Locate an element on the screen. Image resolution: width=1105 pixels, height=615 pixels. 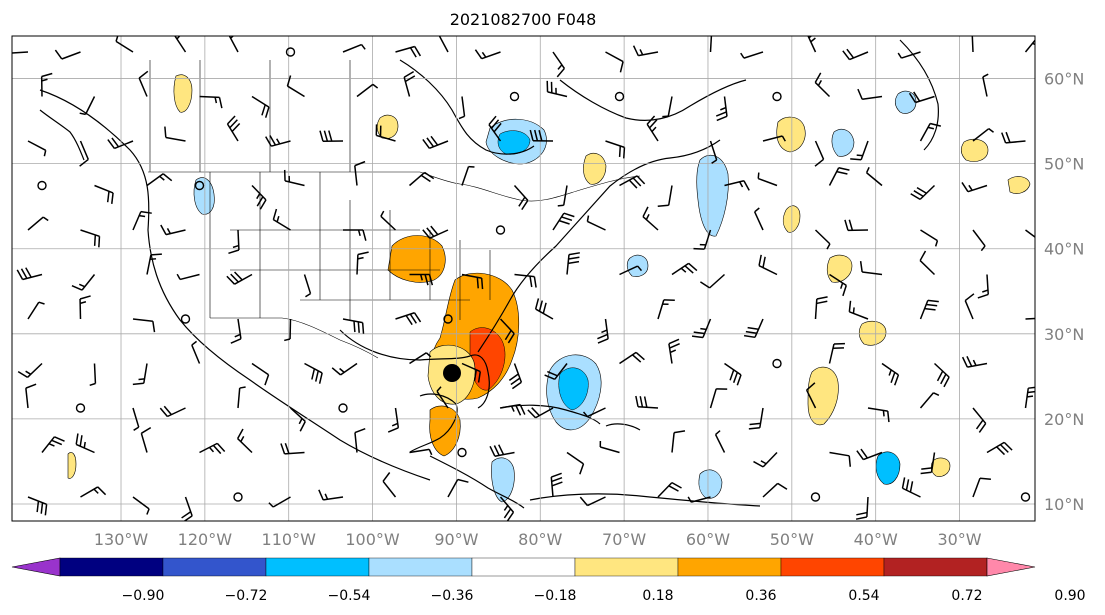
longitude-tick-label: 60°W is located at coordinates (708, 539).